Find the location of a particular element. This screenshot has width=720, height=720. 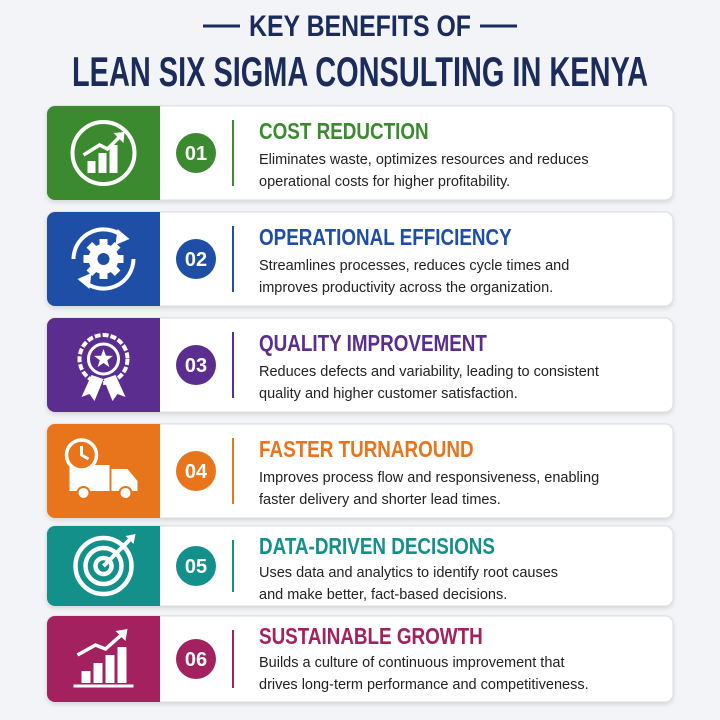

benefit-description: faster delivery and shorter lead times. is located at coordinates (380, 500).